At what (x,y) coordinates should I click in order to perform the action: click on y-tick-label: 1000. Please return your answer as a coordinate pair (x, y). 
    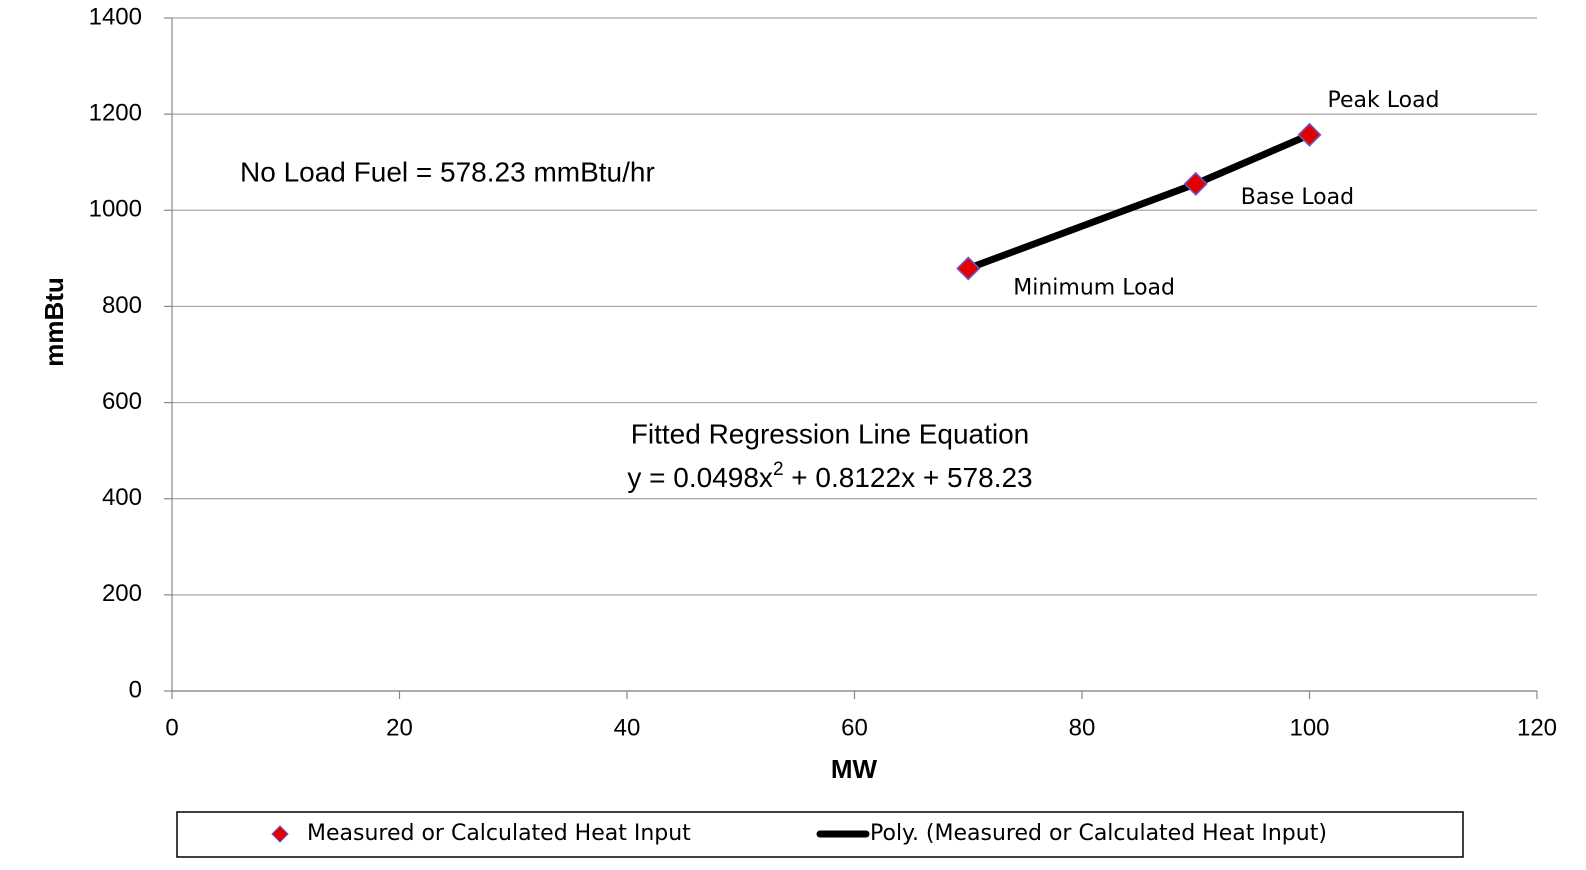
    Looking at the image, I should click on (115, 209).